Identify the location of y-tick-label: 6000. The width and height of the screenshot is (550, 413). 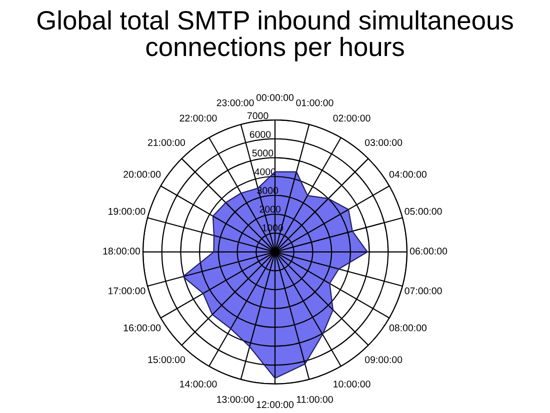
(260, 134).